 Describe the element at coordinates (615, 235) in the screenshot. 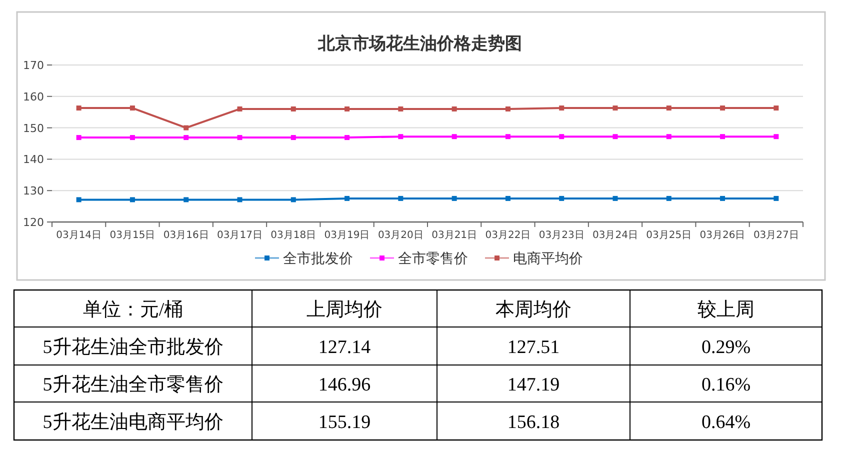

I see `x-tick-label: 03月24日` at that location.